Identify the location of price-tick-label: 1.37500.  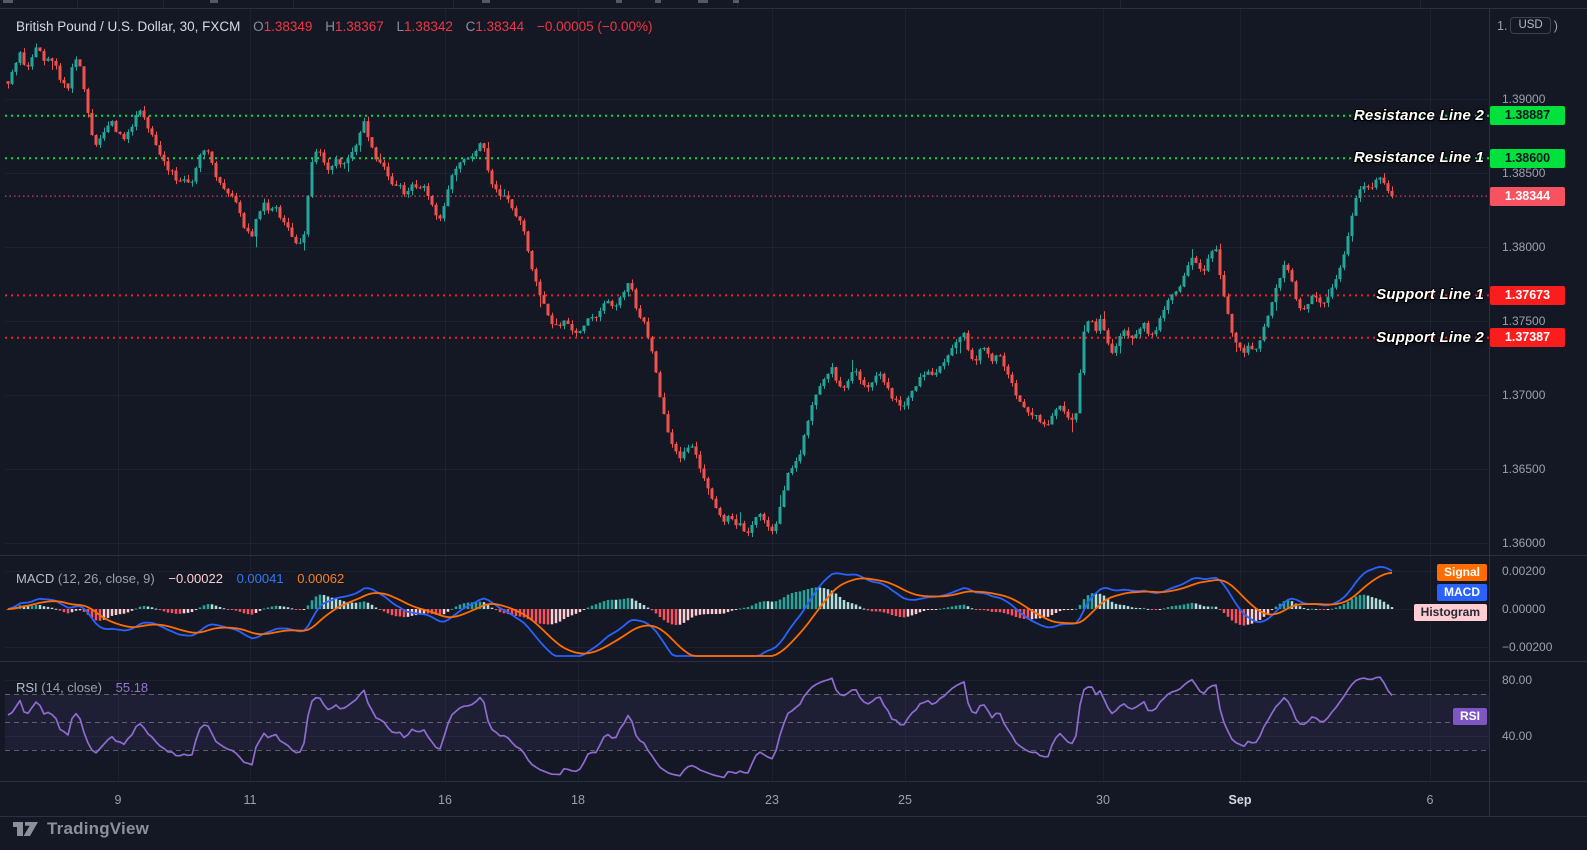
(1524, 321).